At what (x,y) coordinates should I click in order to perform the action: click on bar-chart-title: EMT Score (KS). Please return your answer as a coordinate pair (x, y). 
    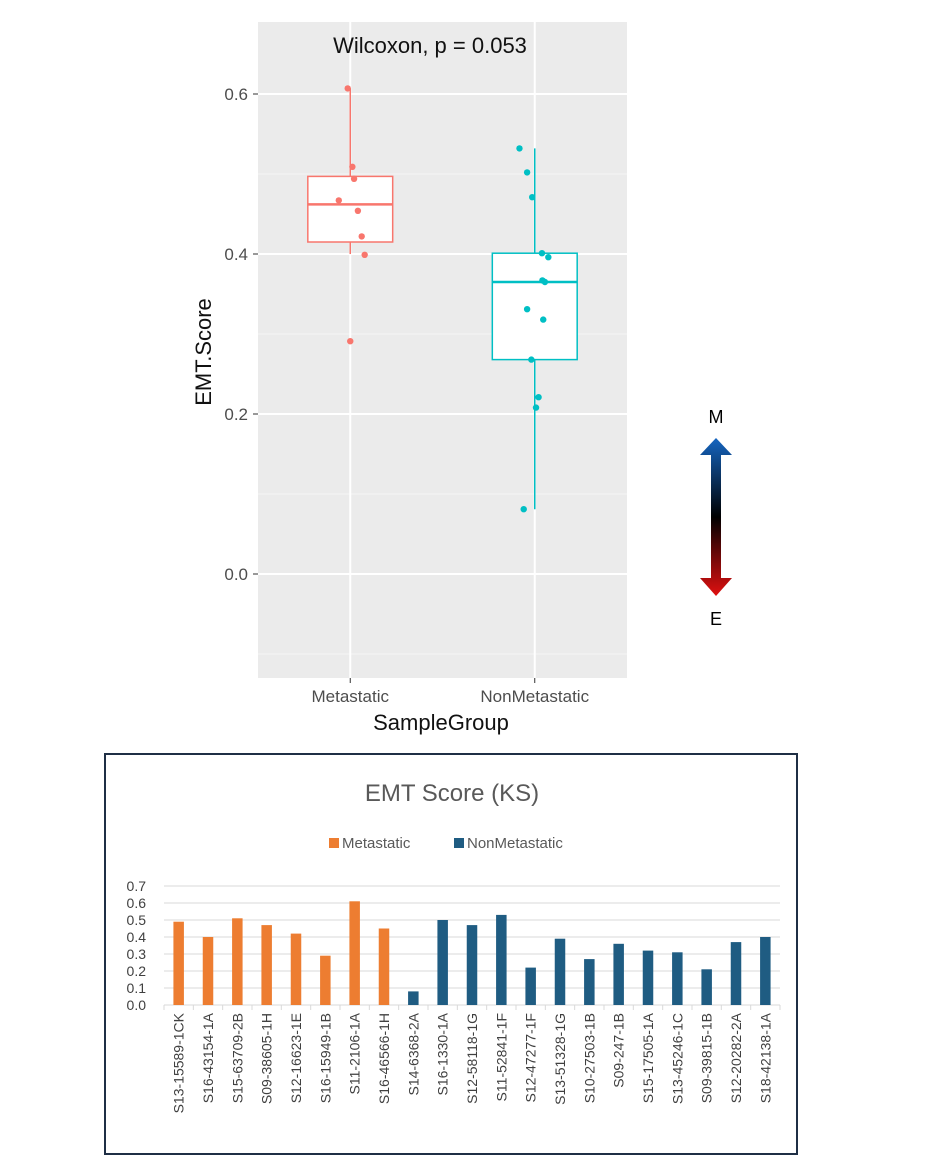
    Looking at the image, I should click on (452, 793).